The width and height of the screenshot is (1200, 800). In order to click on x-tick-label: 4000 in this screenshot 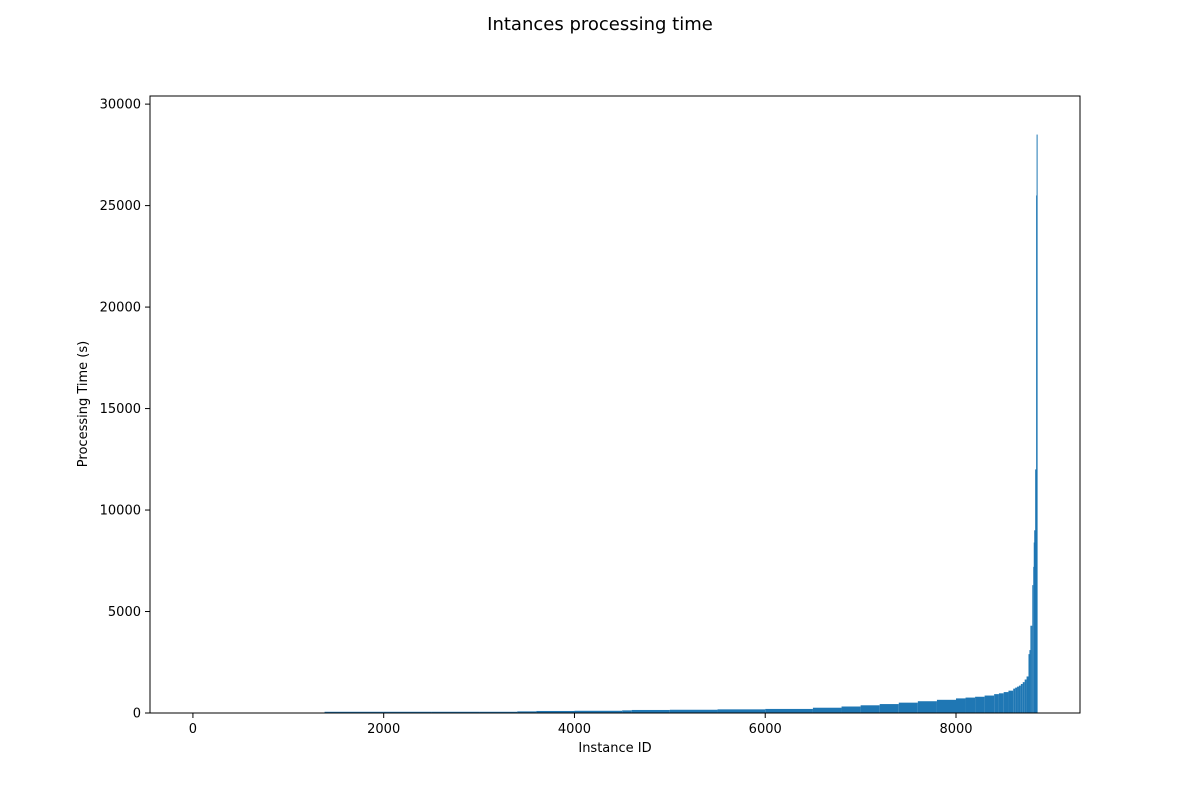, I will do `click(574, 729)`.